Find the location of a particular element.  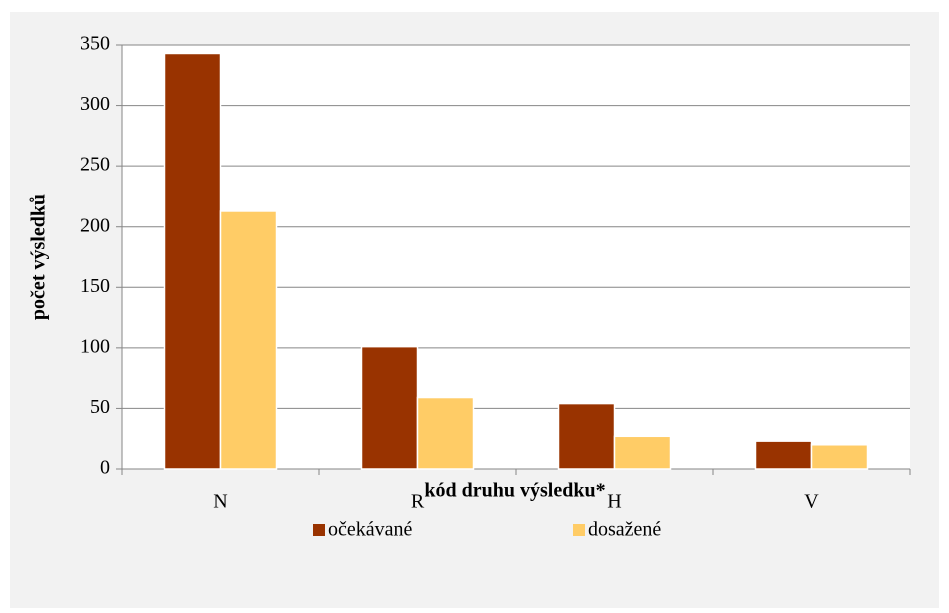

legend-label: očekávané is located at coordinates (370, 530).